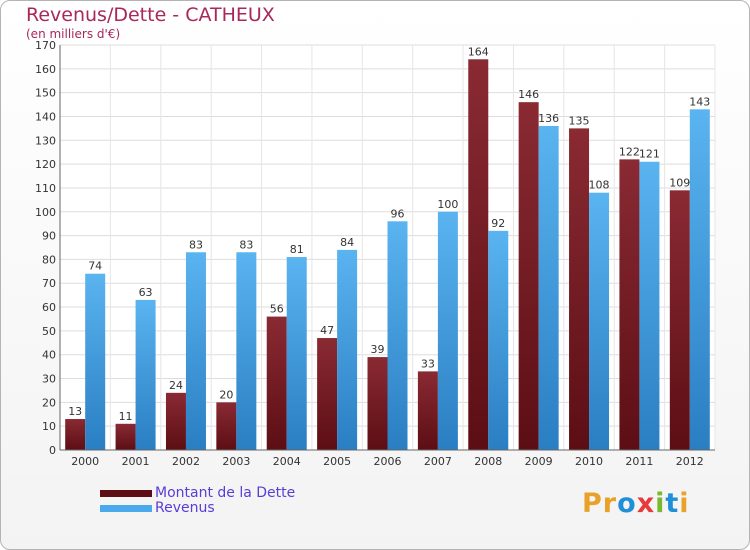 The height and width of the screenshot is (550, 750). What do you see at coordinates (45, 116) in the screenshot?
I see `y-tick-label: 140` at bounding box center [45, 116].